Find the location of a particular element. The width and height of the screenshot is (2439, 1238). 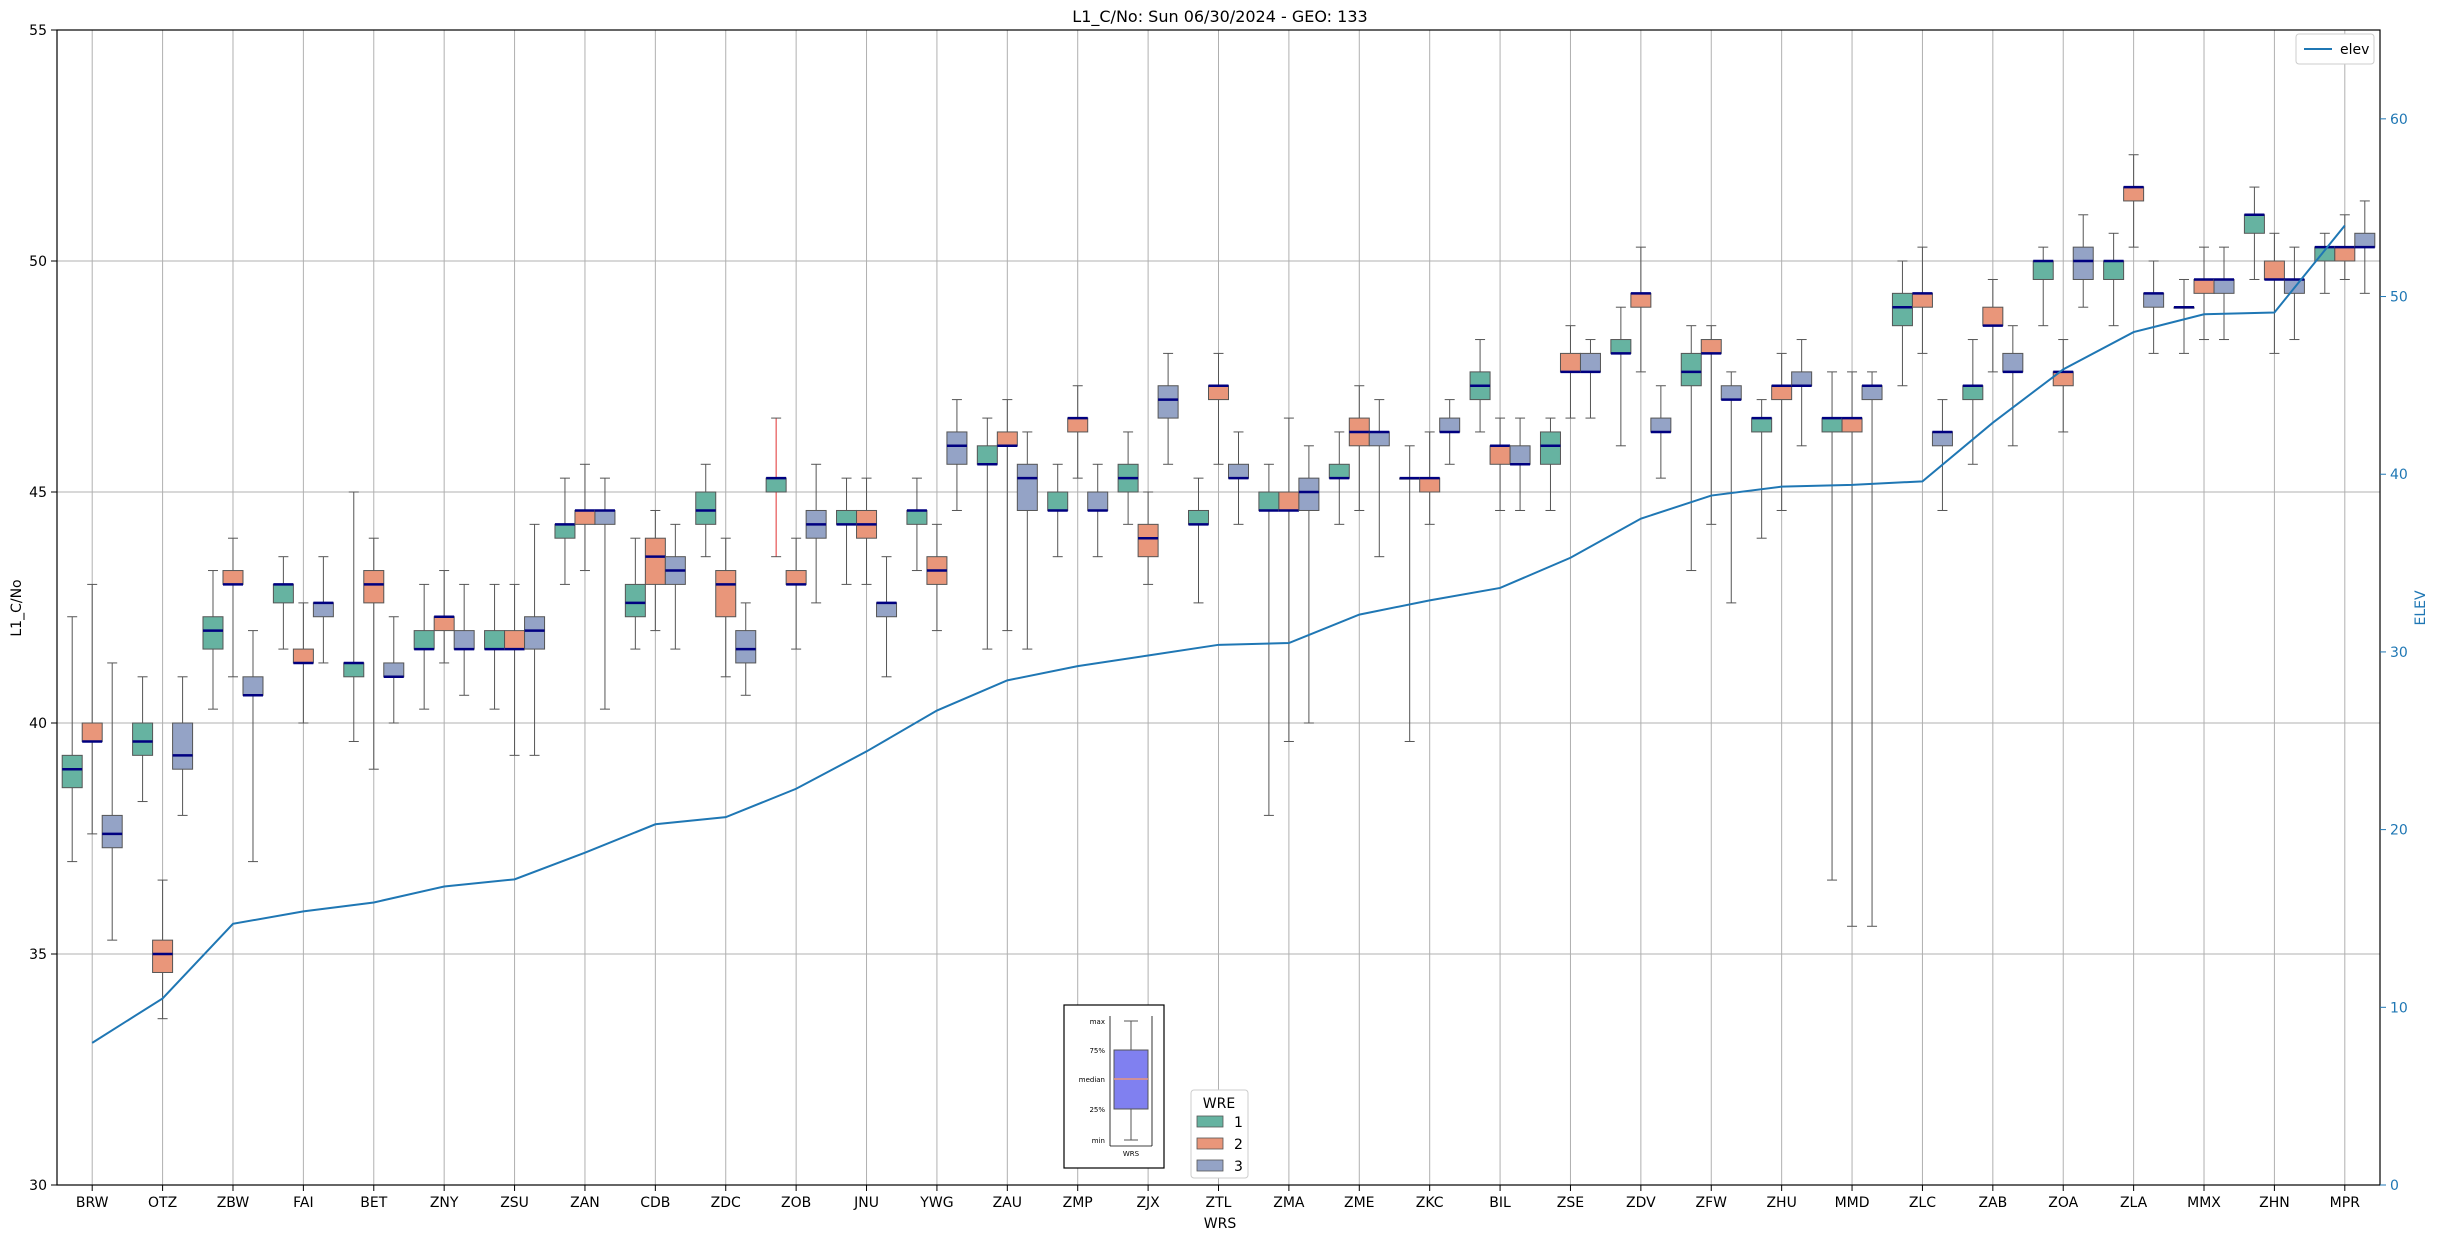

x-tick-label: ZJX is located at coordinates (1148, 1203).